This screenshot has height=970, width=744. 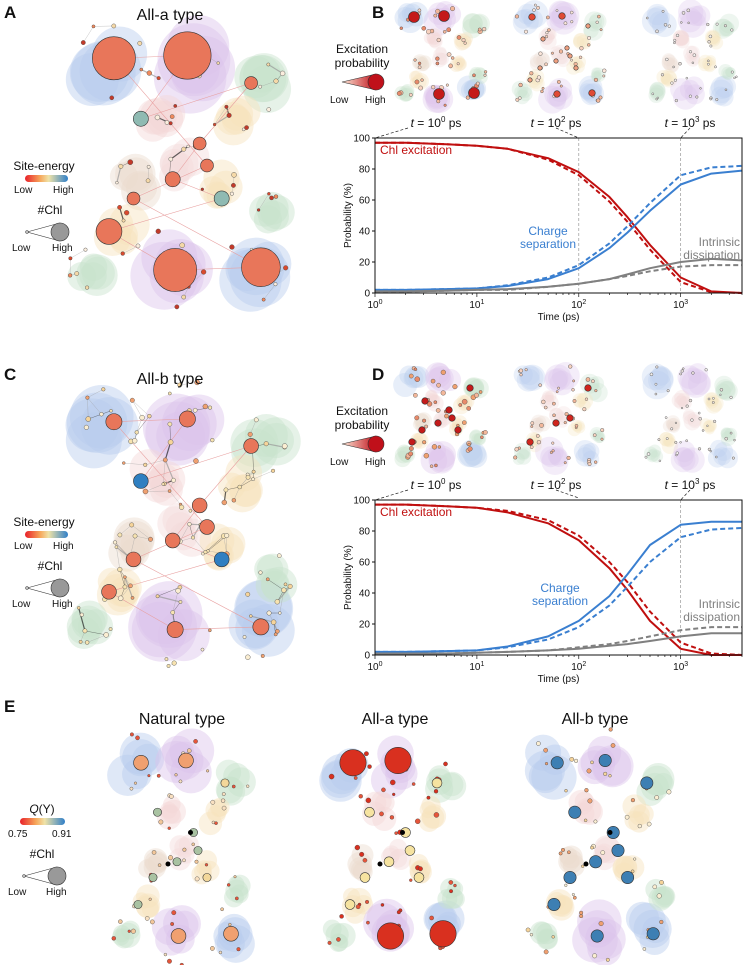 What do you see at coordinates (63, 546) in the screenshot?
I see `legend-high: High` at bounding box center [63, 546].